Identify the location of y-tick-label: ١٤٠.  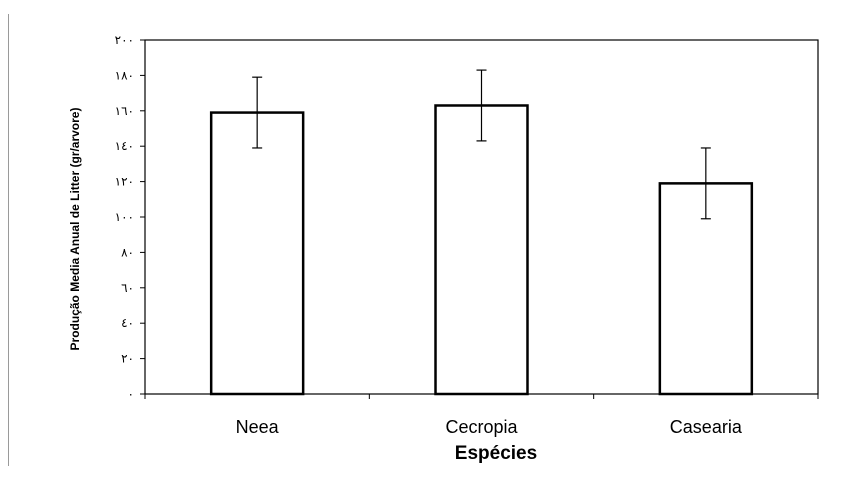
(124, 146).